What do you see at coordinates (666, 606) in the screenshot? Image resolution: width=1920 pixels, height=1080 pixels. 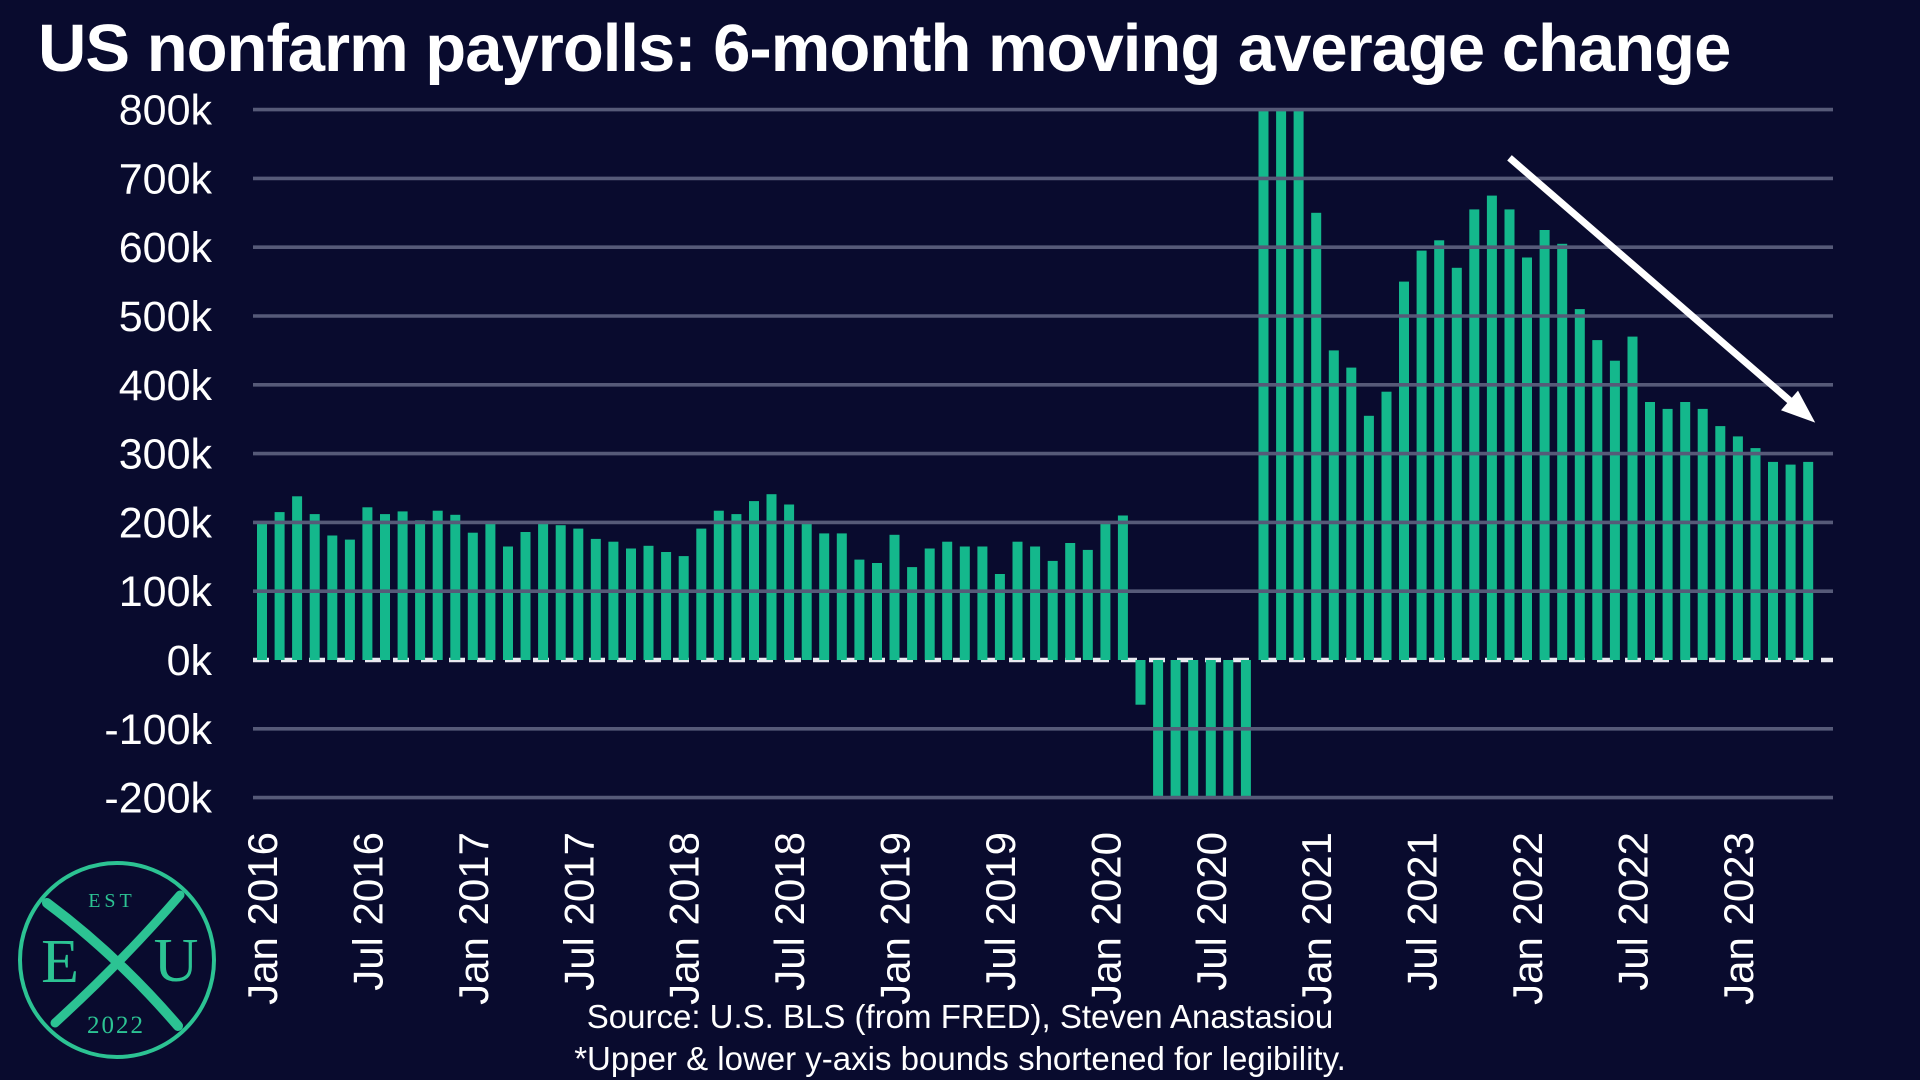 I see `bar-dec-2017` at bounding box center [666, 606].